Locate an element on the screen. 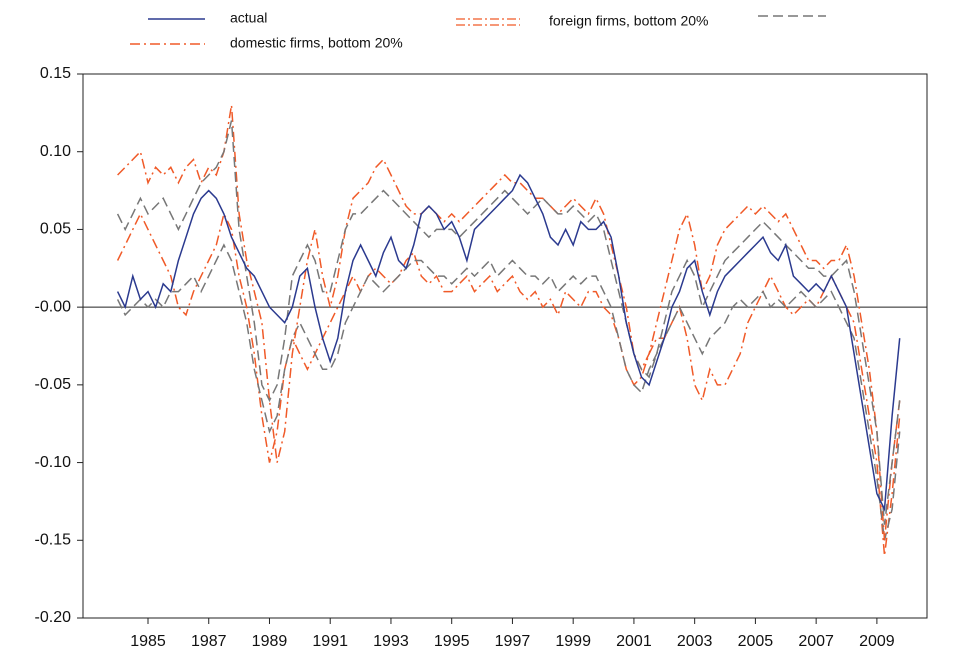  x-tick-label: 1993 is located at coordinates (391, 641).